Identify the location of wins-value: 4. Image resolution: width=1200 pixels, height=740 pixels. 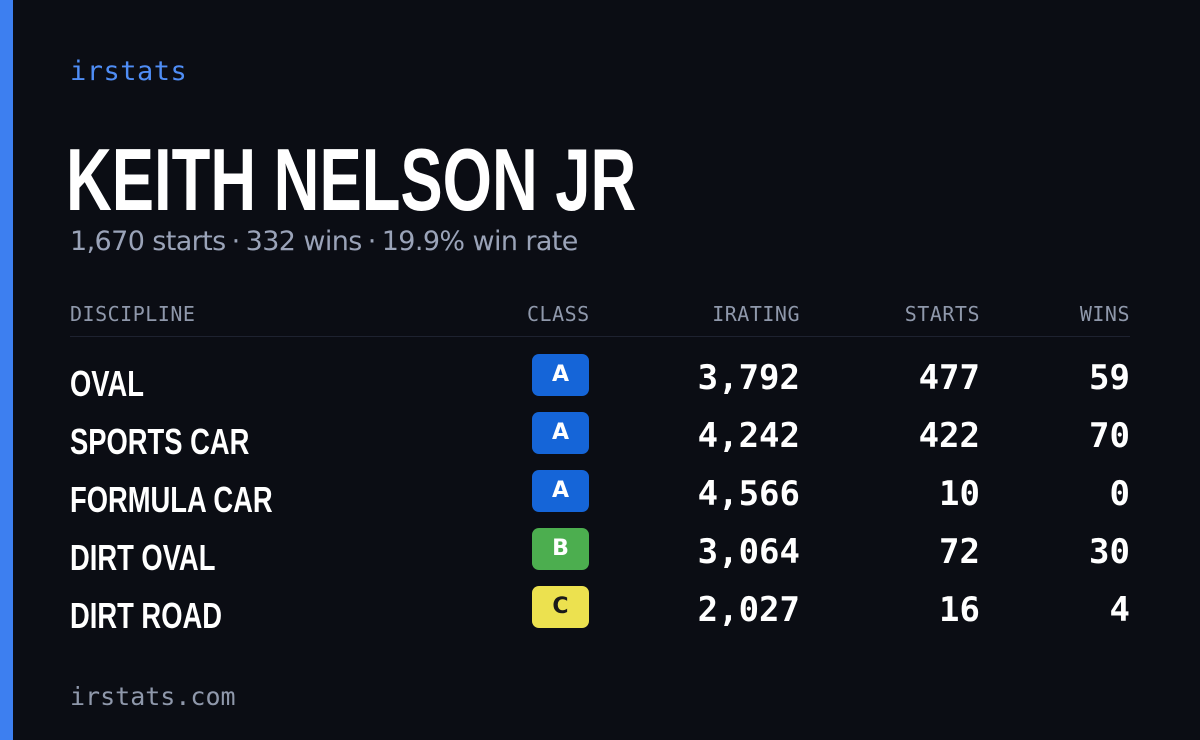
(1119, 610).